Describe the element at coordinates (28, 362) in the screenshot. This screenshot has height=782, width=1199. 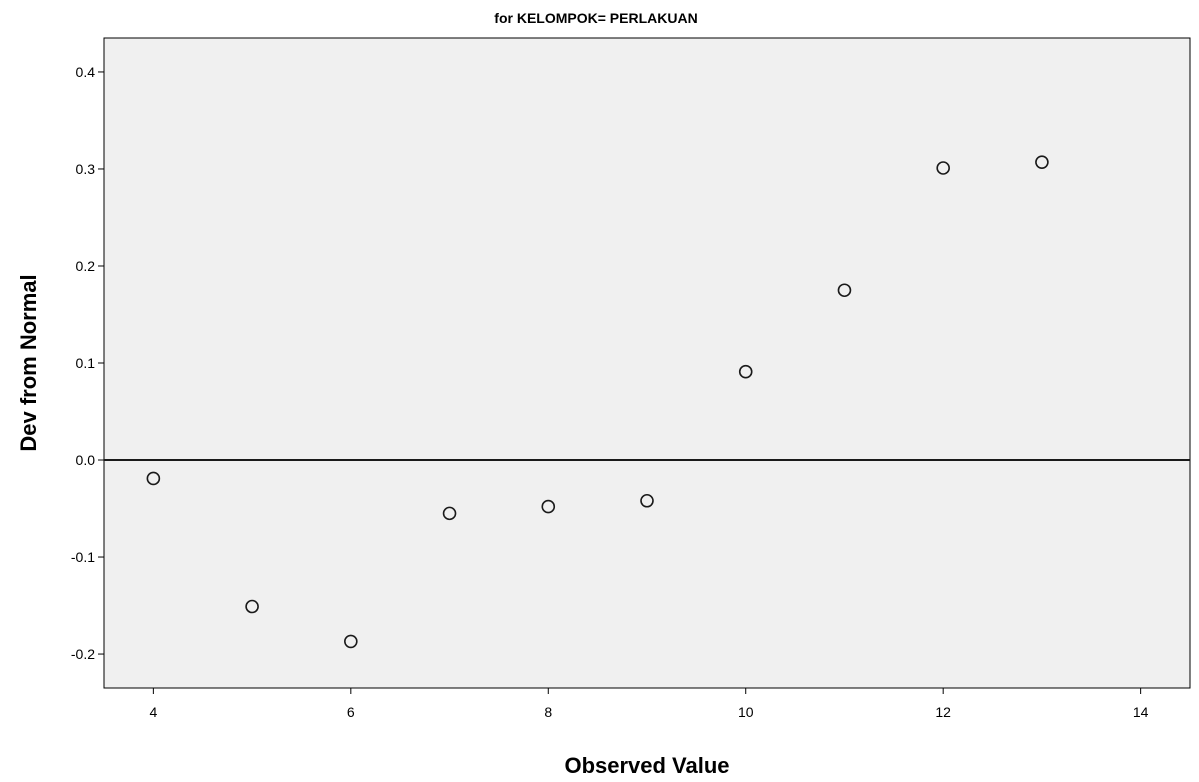
I see `y-axis-title: Dev from Normal` at that location.